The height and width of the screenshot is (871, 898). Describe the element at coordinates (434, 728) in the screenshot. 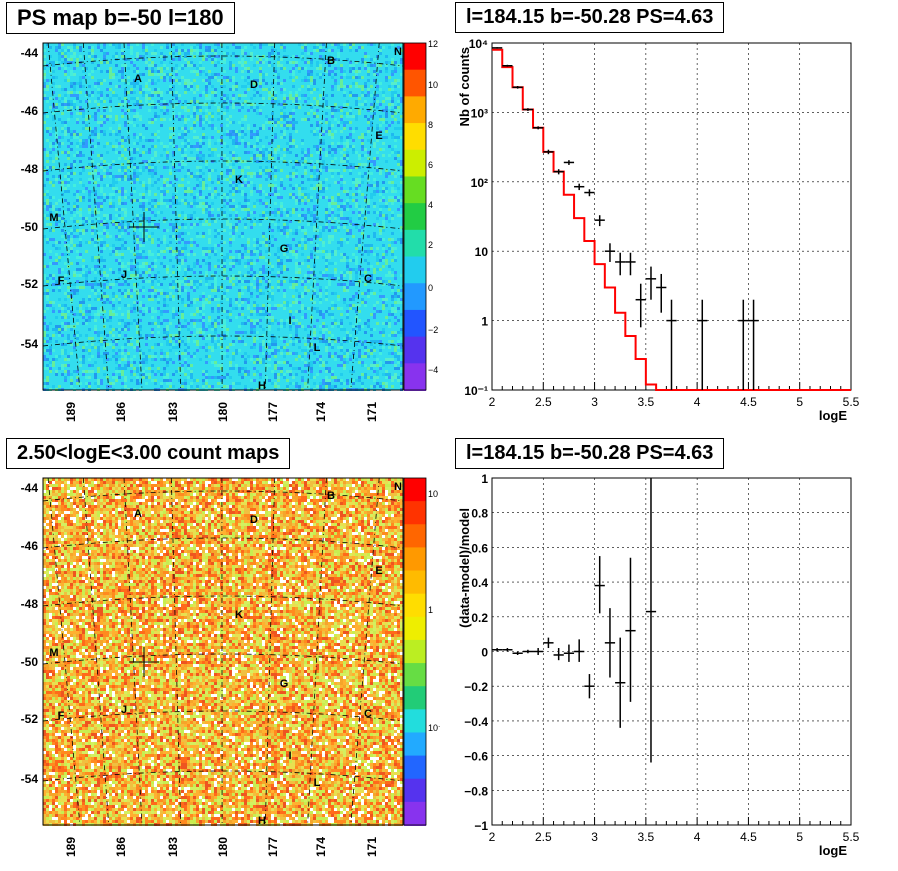

I see `colorbar-tick-label: 10⁻¹` at that location.